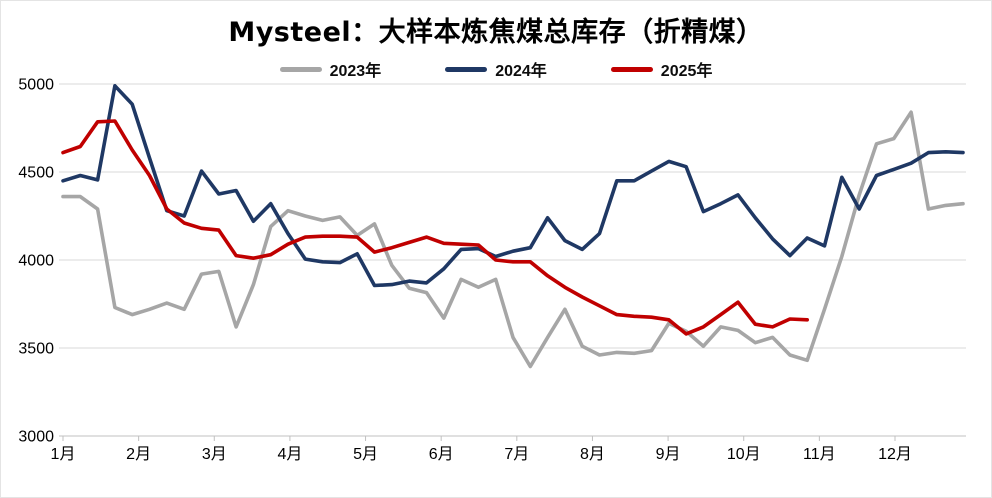 This screenshot has height=498, width=992. I want to click on x-tick-label-10月: 10月, so click(744, 454).